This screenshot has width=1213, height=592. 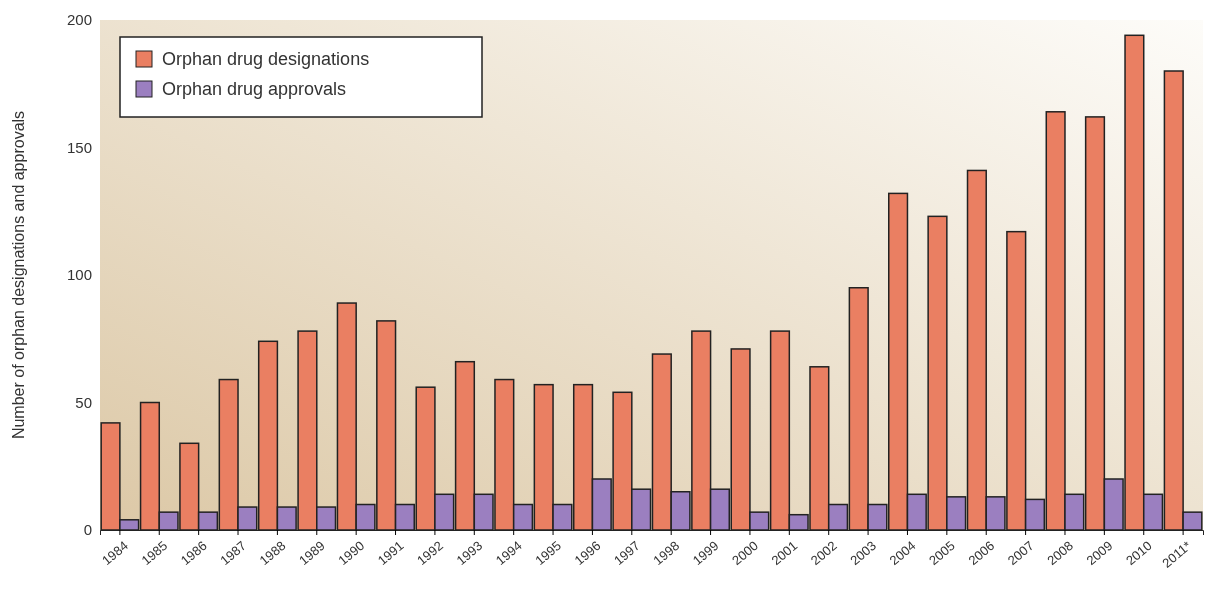 I want to click on y-tick-label: 50, so click(x=83, y=402).